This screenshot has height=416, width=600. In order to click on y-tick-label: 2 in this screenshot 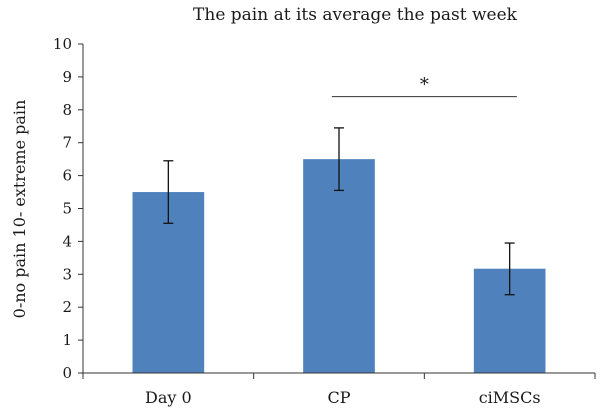, I will do `click(67, 307)`.